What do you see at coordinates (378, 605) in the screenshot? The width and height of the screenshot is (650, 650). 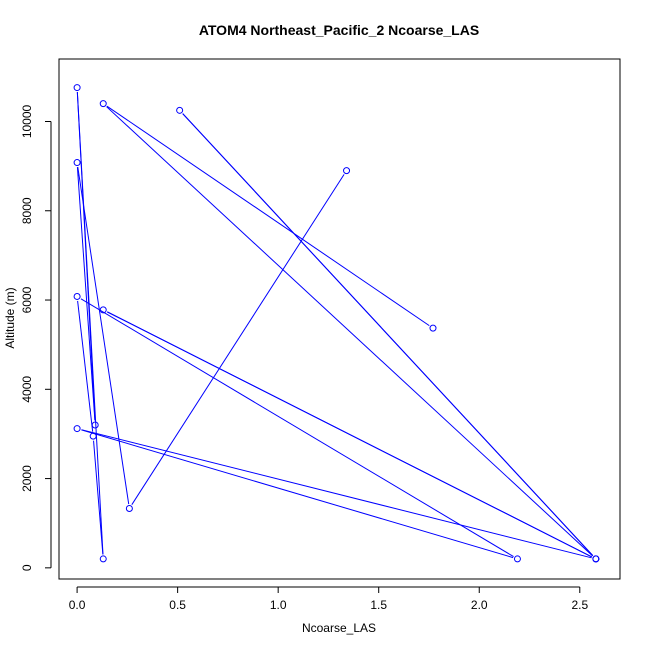 I see `x-tick-label: 1.5` at bounding box center [378, 605].